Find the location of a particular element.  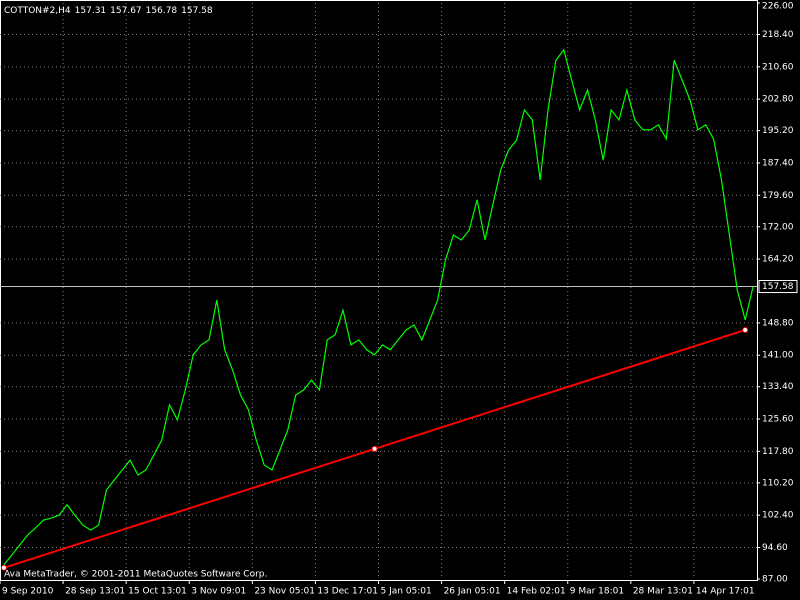

x-tick-label: 26 Jan 05:01 is located at coordinates (472, 592).